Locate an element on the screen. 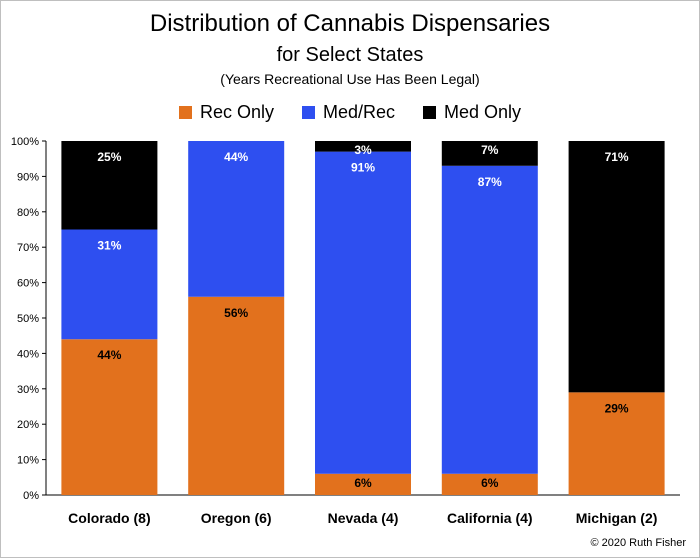  legend: Rec Only Med/Rec Med Only is located at coordinates (350, 112).